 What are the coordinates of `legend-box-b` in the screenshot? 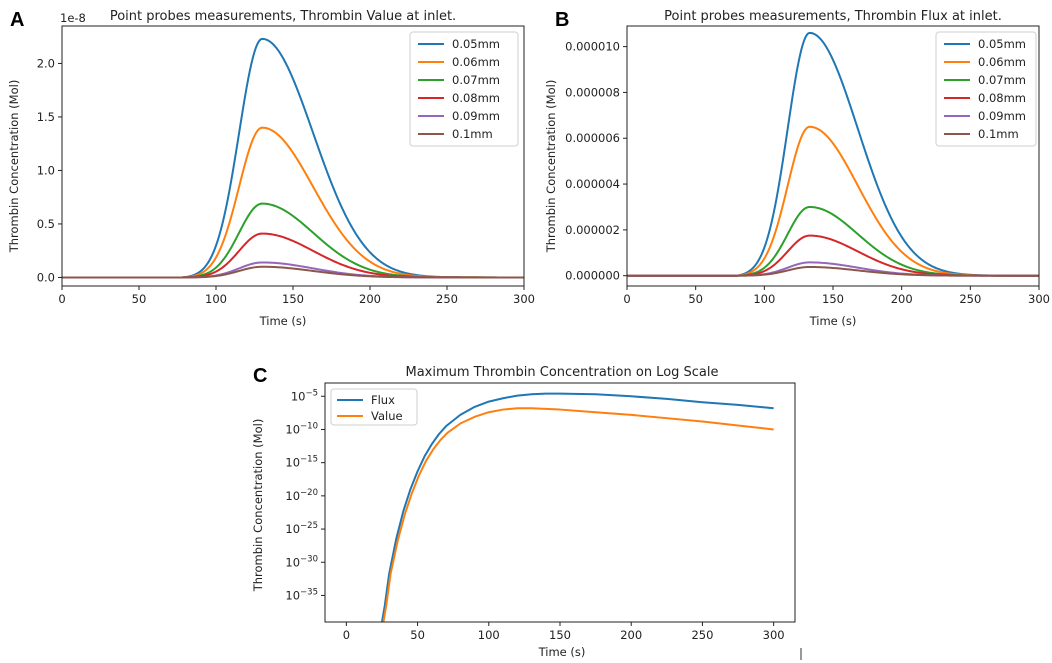 It's located at (986, 89).